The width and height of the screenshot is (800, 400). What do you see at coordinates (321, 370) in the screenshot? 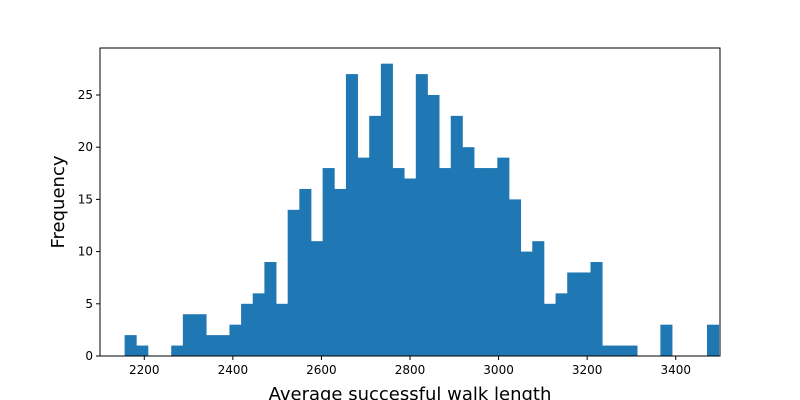
I see `x-tick-label: 2600` at bounding box center [321, 370].